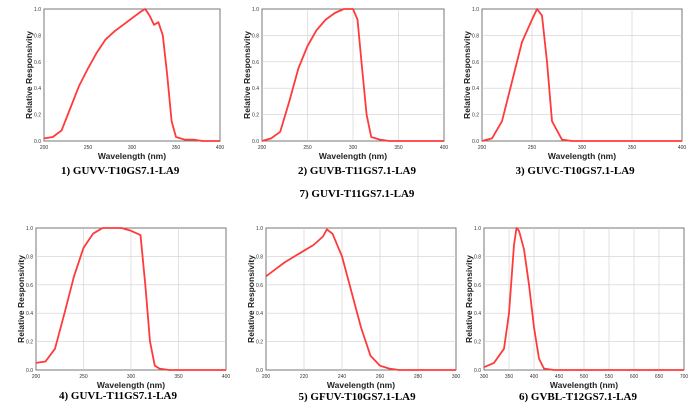 The image size is (692, 418). I want to click on x-tick-label: 500, so click(584, 377).